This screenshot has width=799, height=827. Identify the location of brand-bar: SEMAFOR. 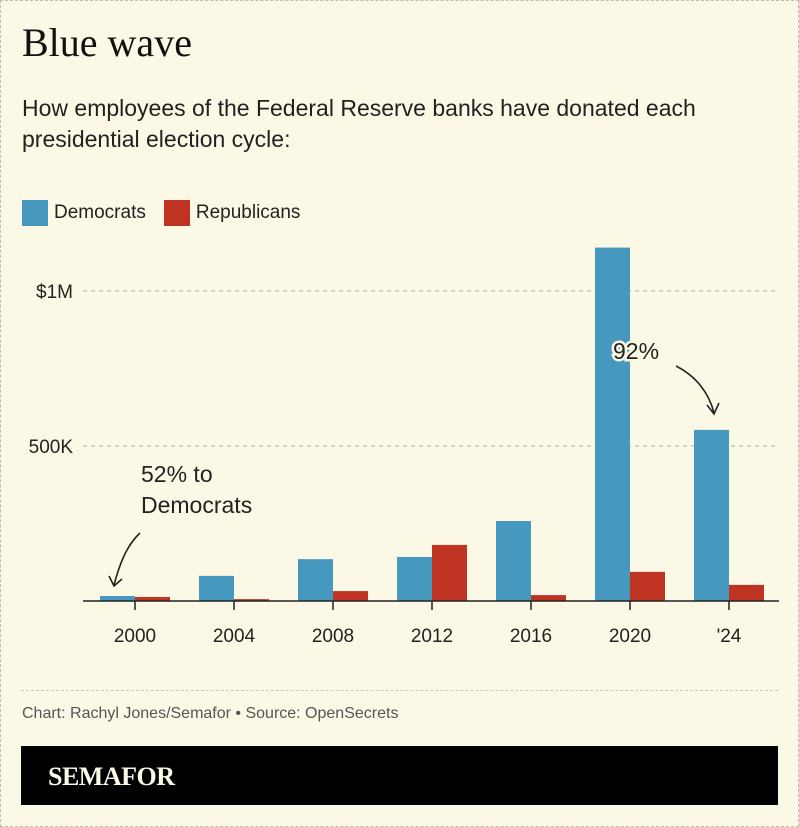
(399, 775).